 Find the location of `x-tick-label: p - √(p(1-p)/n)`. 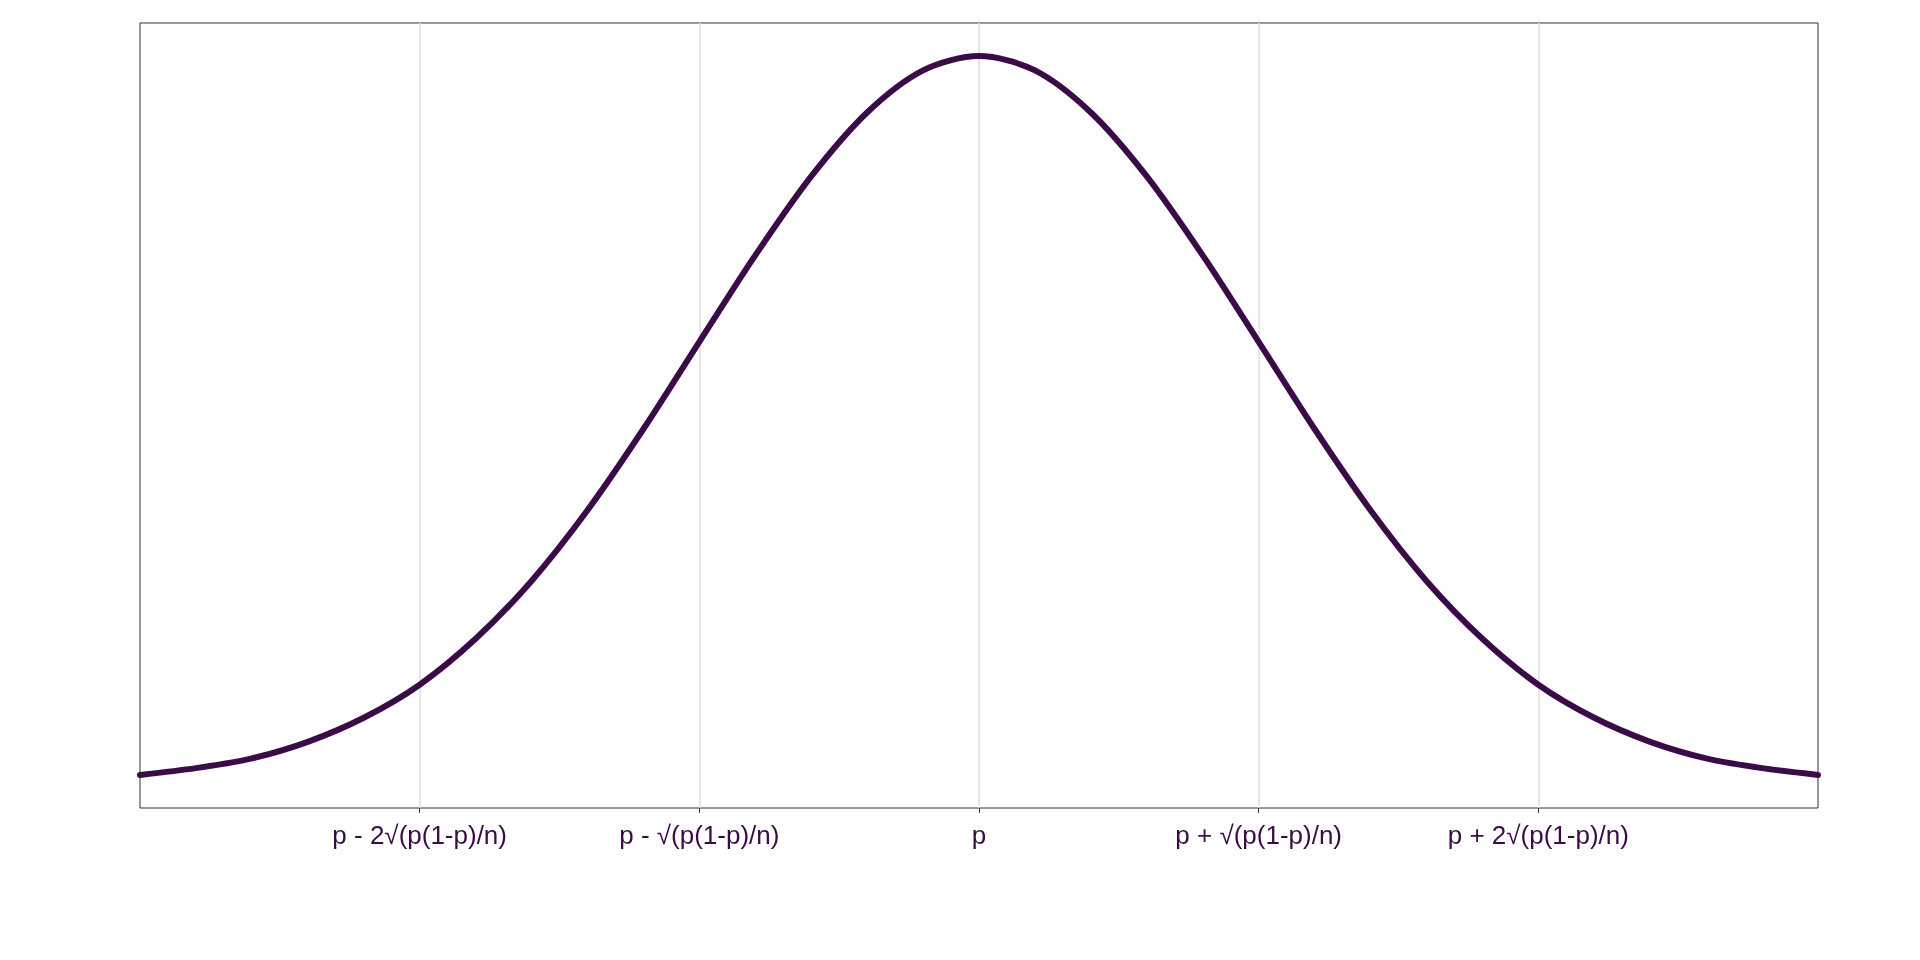

x-tick-label: p - √(p(1-p)/n) is located at coordinates (699, 835).